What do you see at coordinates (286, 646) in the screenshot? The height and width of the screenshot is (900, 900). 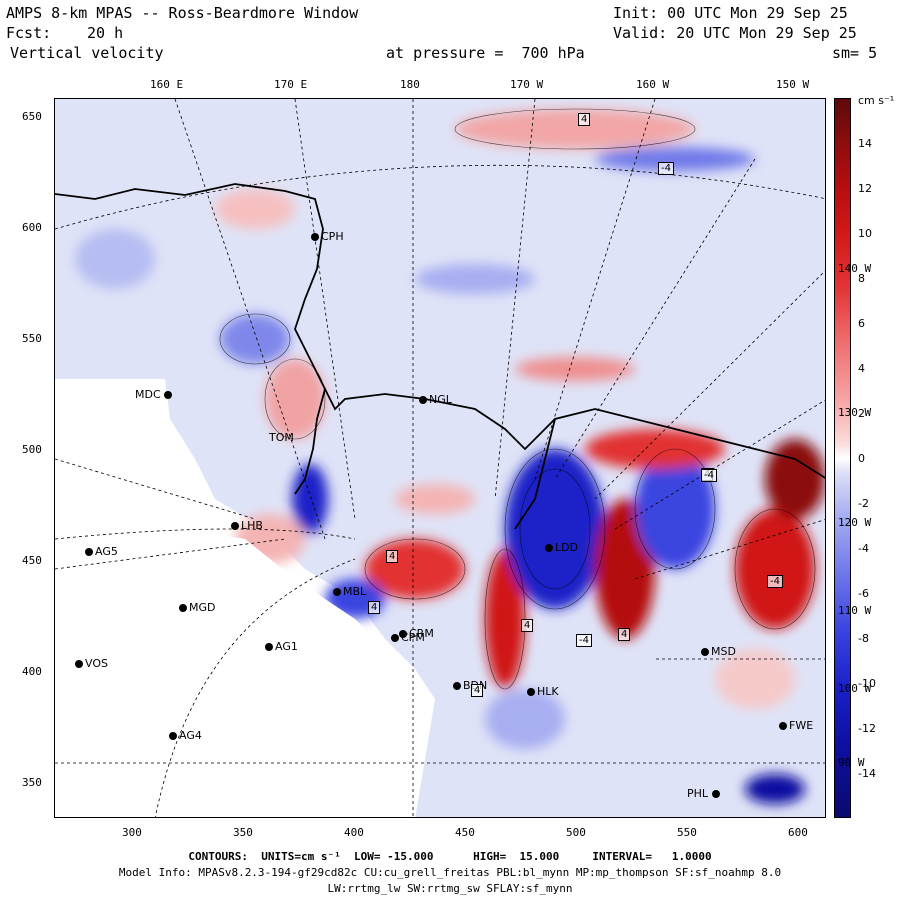 I see `station-label: AG1` at bounding box center [286, 646].